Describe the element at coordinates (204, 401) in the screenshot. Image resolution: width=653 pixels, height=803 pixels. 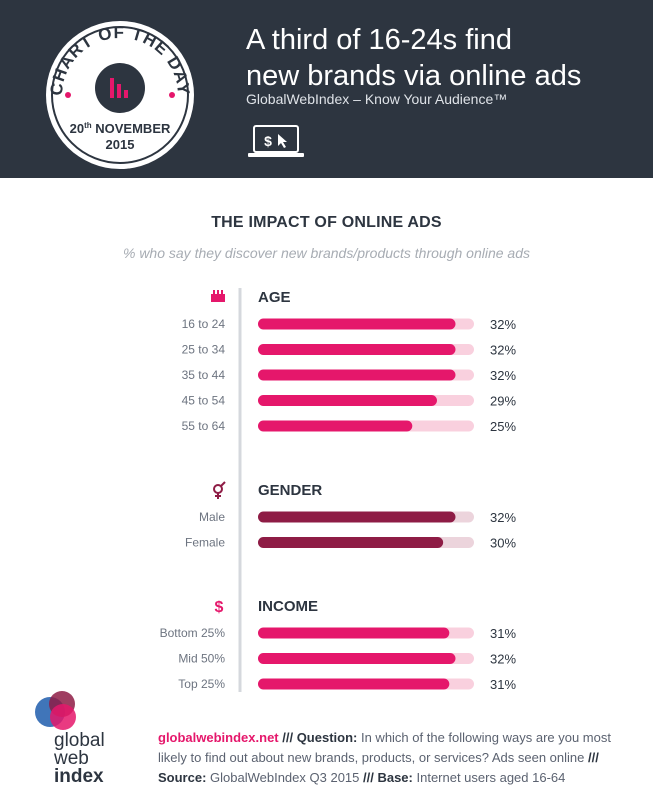
I see `category-label: 45 to 54` at that location.